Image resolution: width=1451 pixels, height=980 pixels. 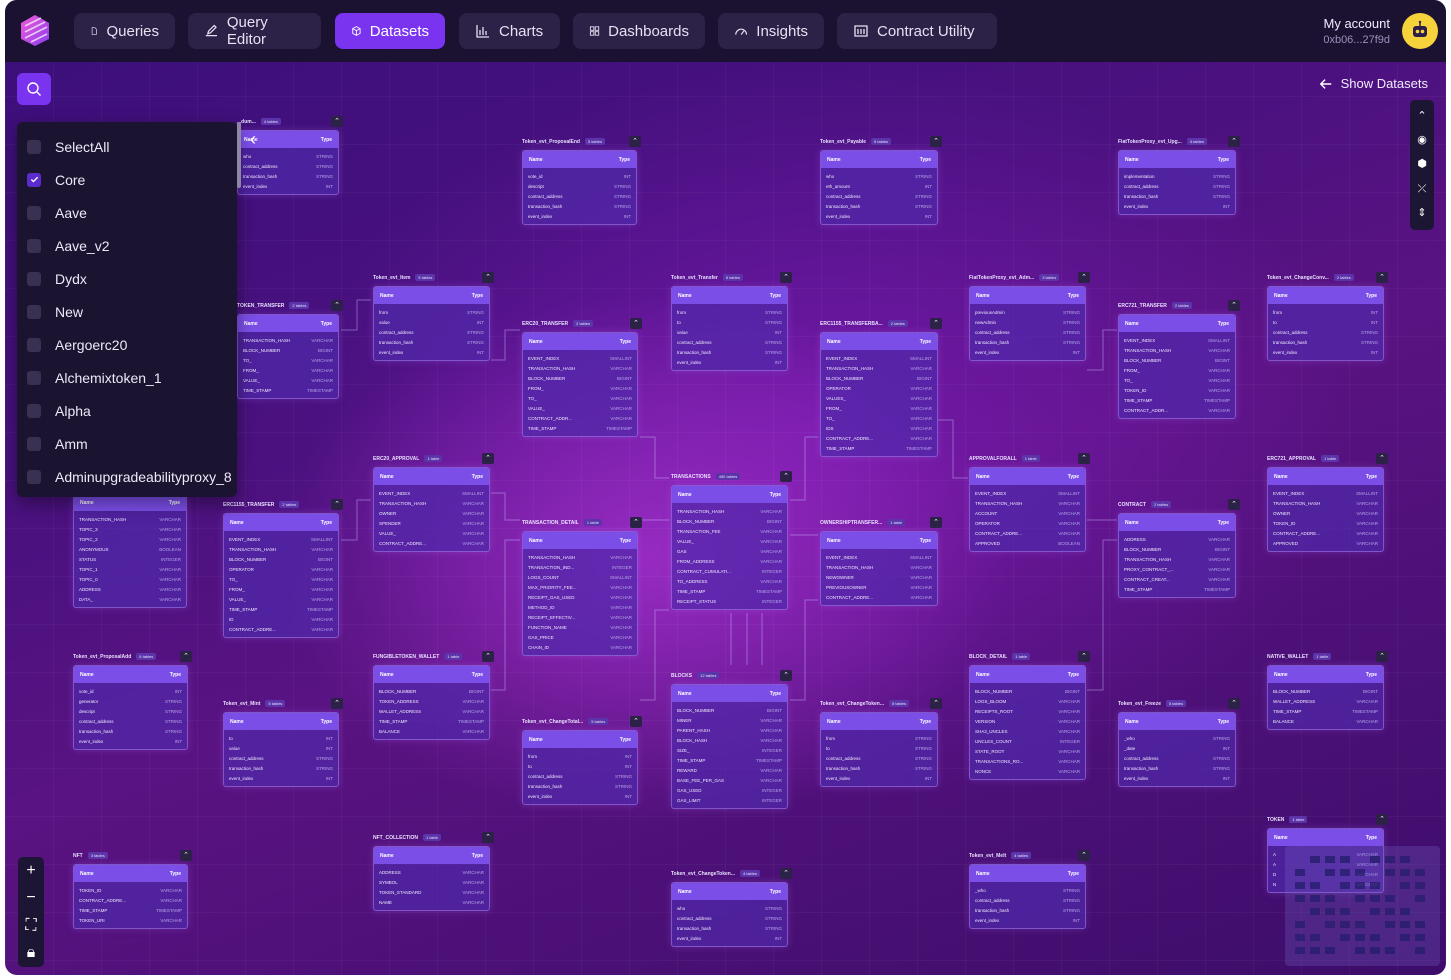 What do you see at coordinates (1422, 164) in the screenshot?
I see `layout-icon: ⬢` at bounding box center [1422, 164].